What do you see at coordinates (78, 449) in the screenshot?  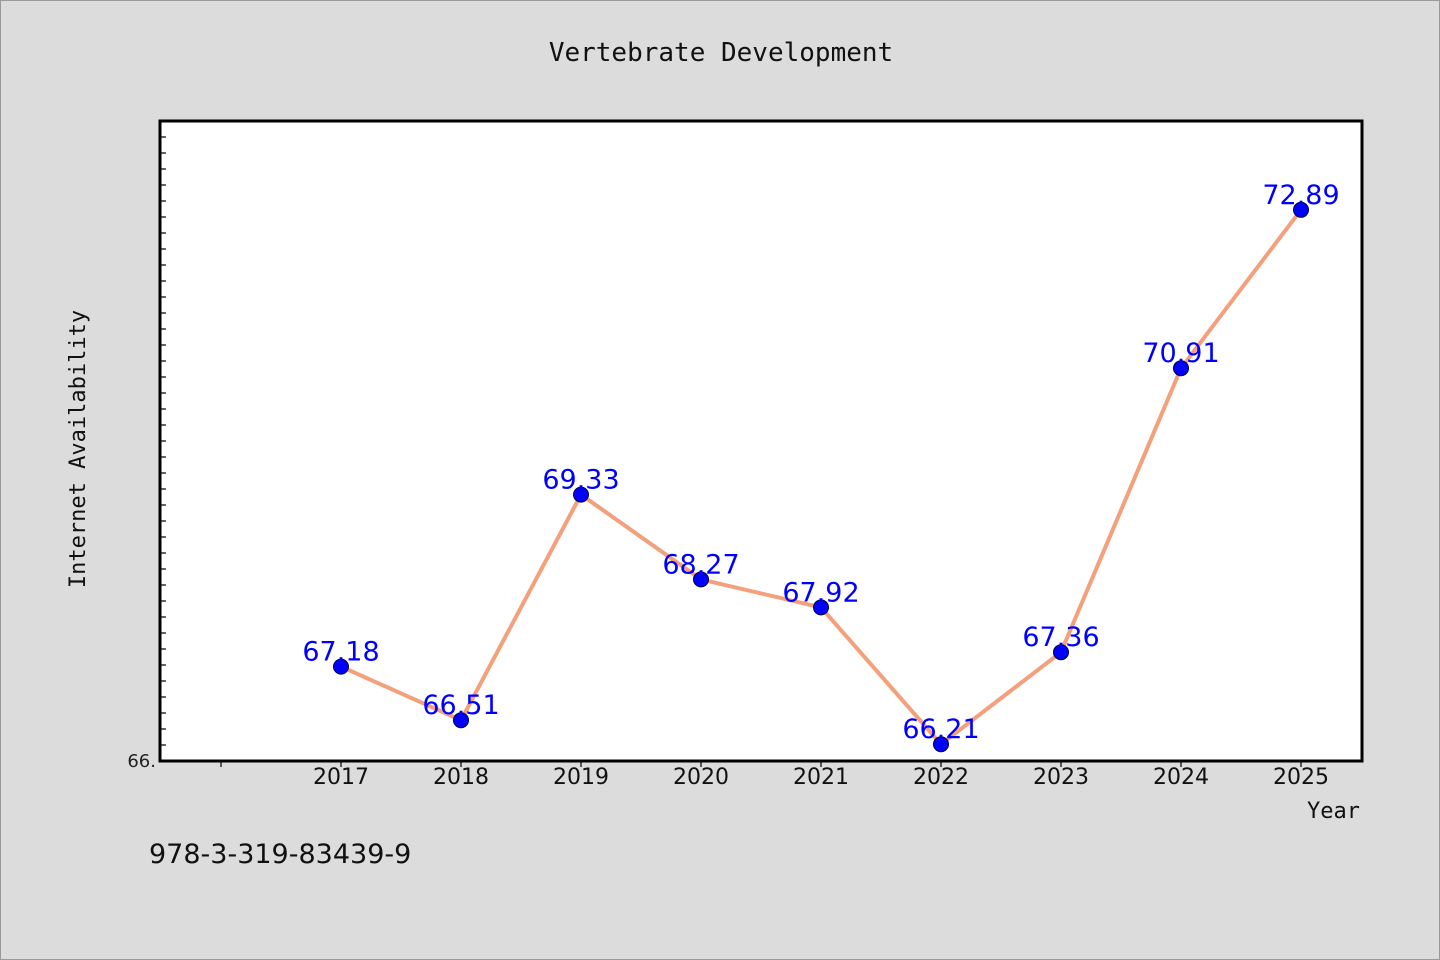 I see `y-axis-label: Internet Availability` at bounding box center [78, 449].